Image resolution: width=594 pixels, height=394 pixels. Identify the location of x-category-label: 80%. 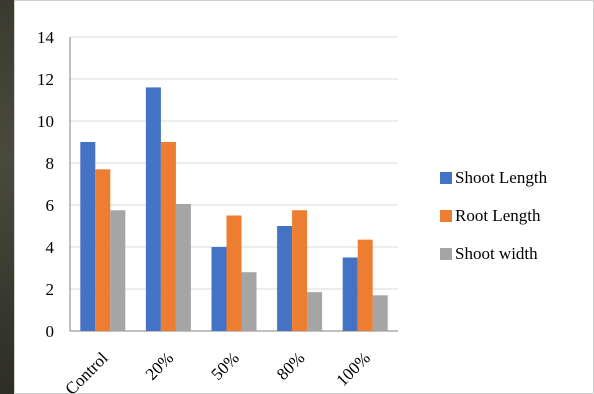
(290, 365).